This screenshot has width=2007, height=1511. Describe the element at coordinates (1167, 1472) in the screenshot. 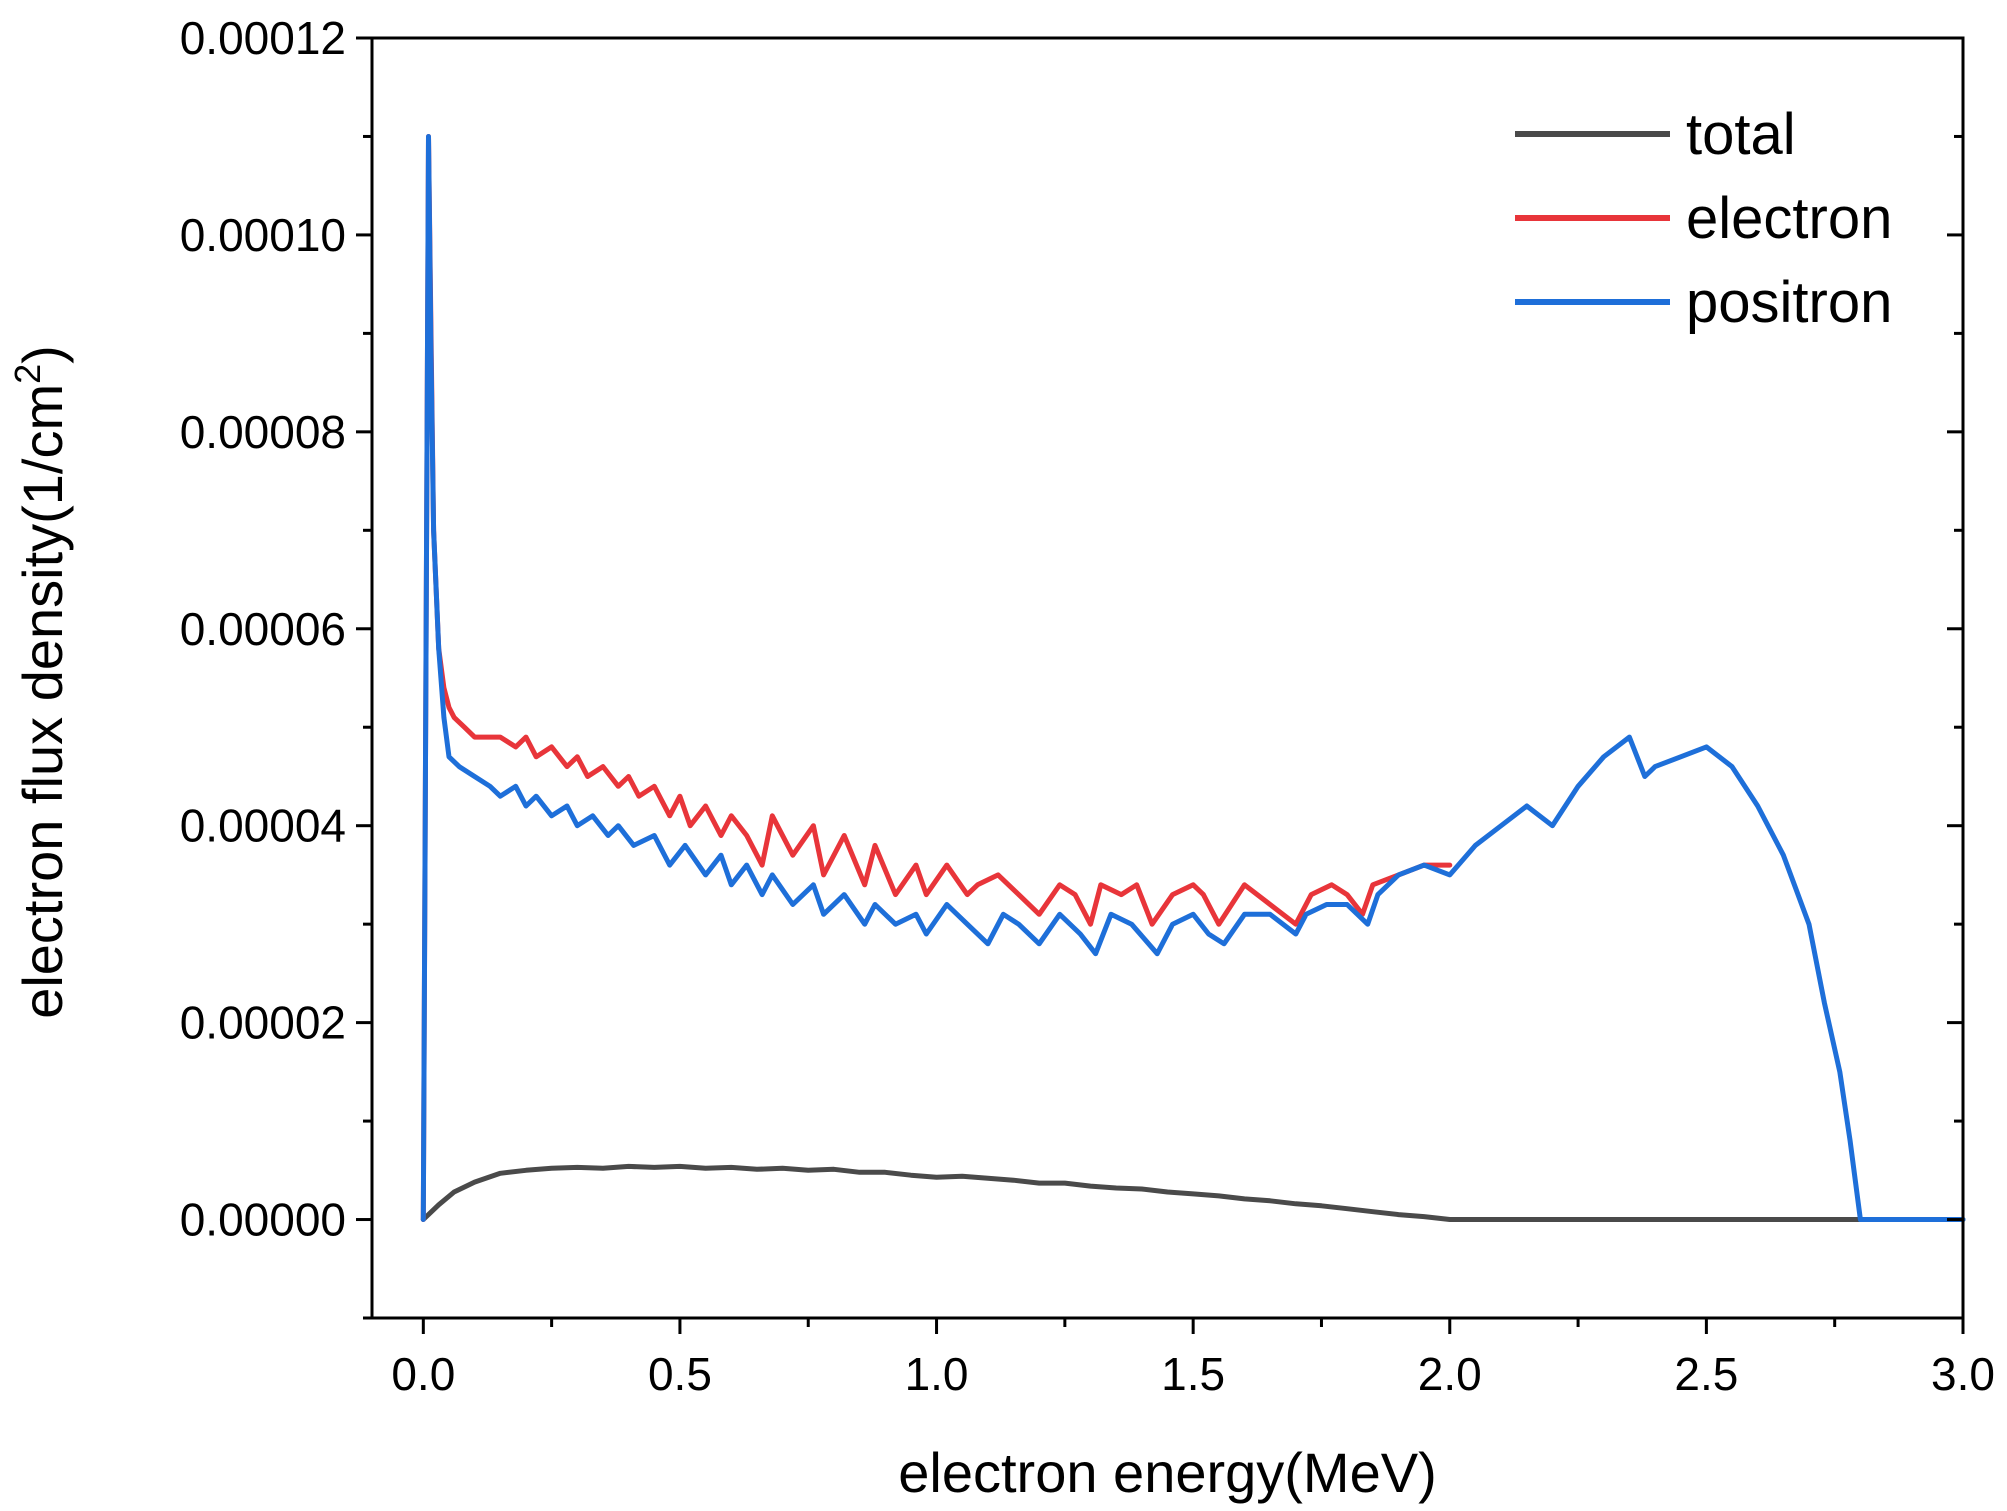

I see `x-axis-title: electron energy(MeV)` at that location.